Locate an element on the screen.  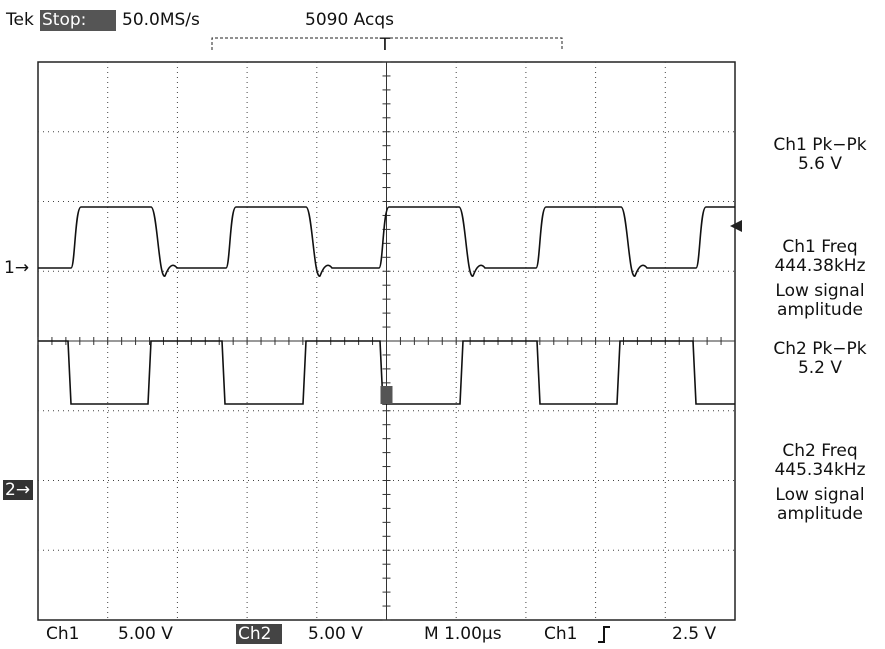
record-bracket is located at coordinates (387, 43).